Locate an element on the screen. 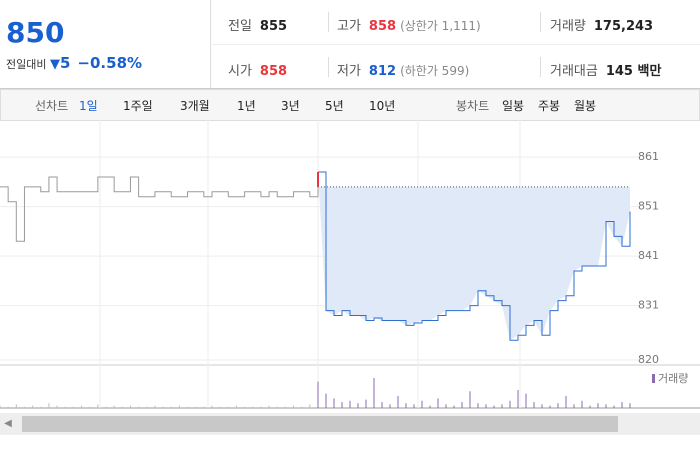 This screenshot has height=450, width=700. tab: 3년 is located at coordinates (290, 106).